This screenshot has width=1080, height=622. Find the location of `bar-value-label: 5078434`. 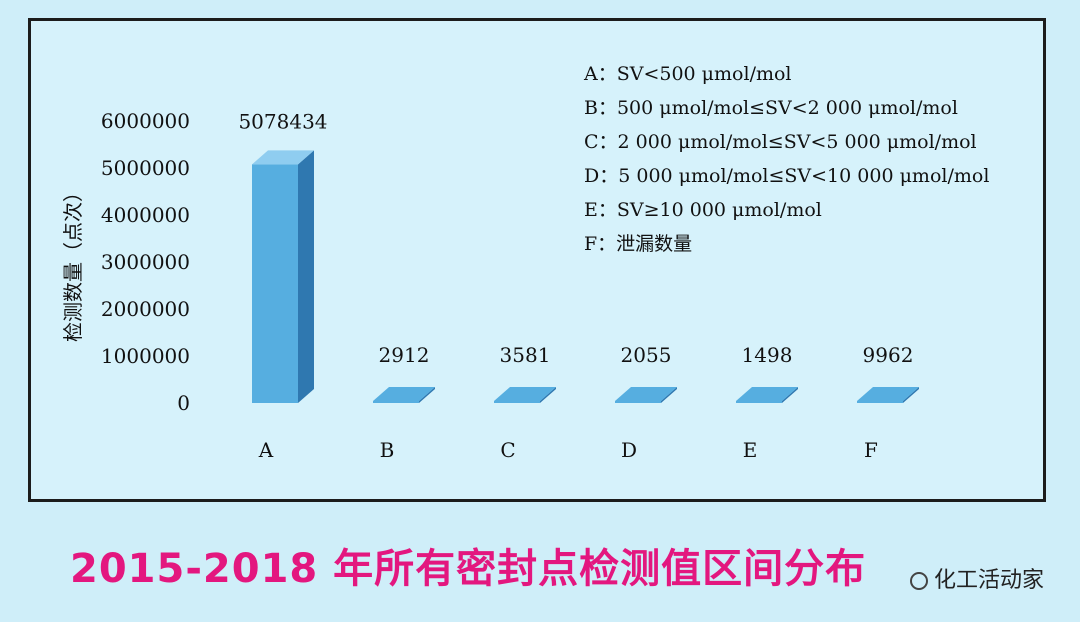

bar-value-label: 5078434 is located at coordinates (282, 121).